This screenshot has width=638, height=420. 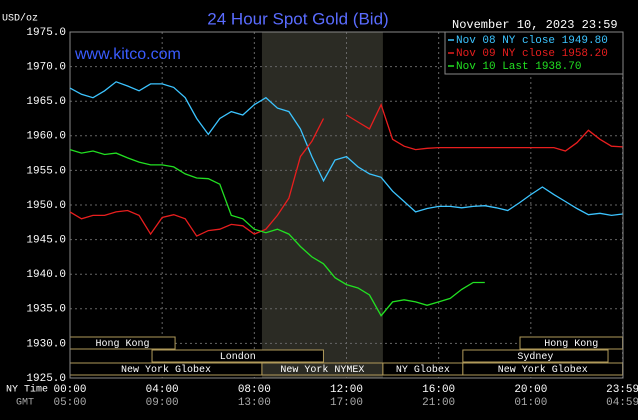 I want to click on y-tick-label: 1935.0, so click(x=46, y=310).